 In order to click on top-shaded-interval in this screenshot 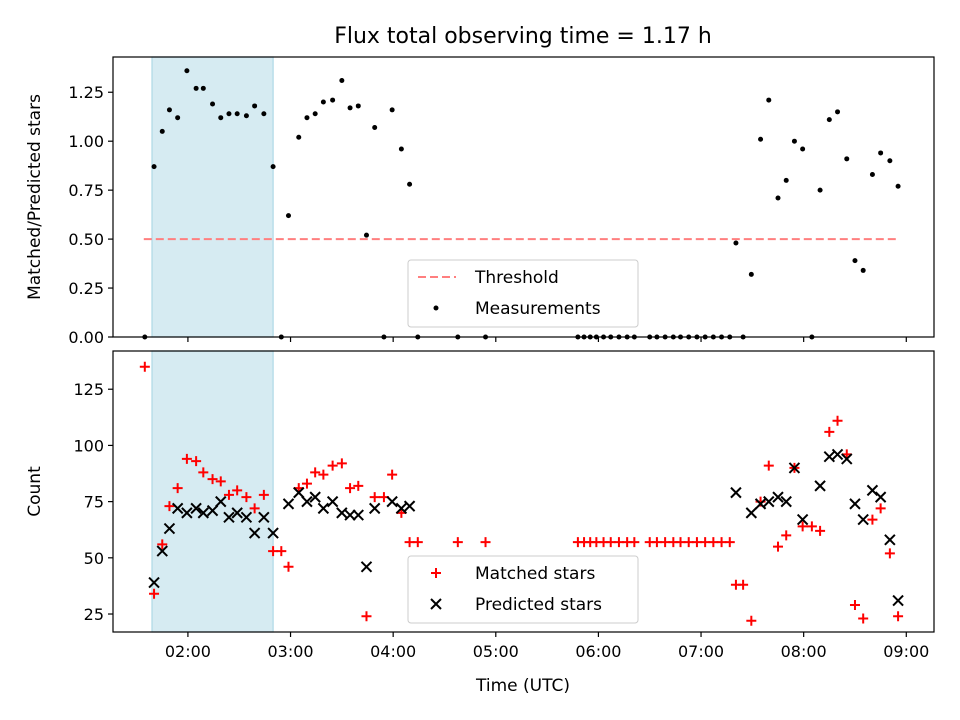, I will do `click(212, 197)`.